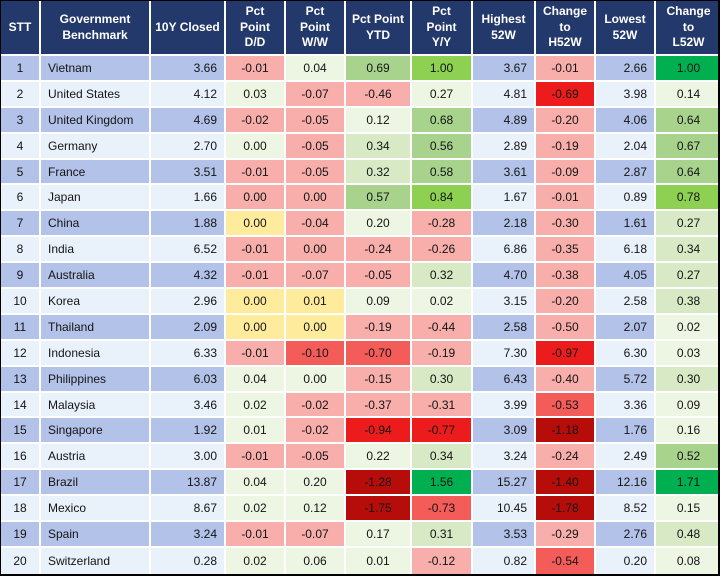 The height and width of the screenshot is (576, 720). What do you see at coordinates (442, 405) in the screenshot?
I see `cell-yy: -0.31` at bounding box center [442, 405].